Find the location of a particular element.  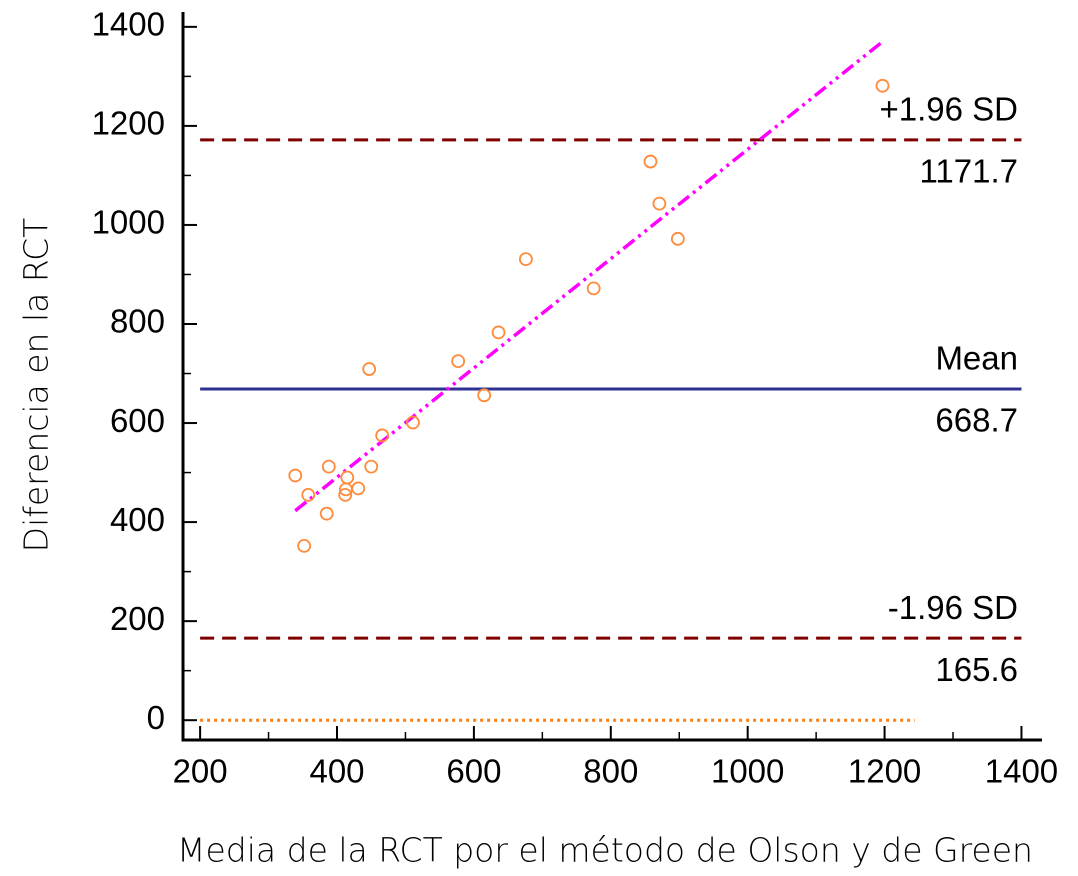

y-tick-label: 1400 is located at coordinates (128, 24).